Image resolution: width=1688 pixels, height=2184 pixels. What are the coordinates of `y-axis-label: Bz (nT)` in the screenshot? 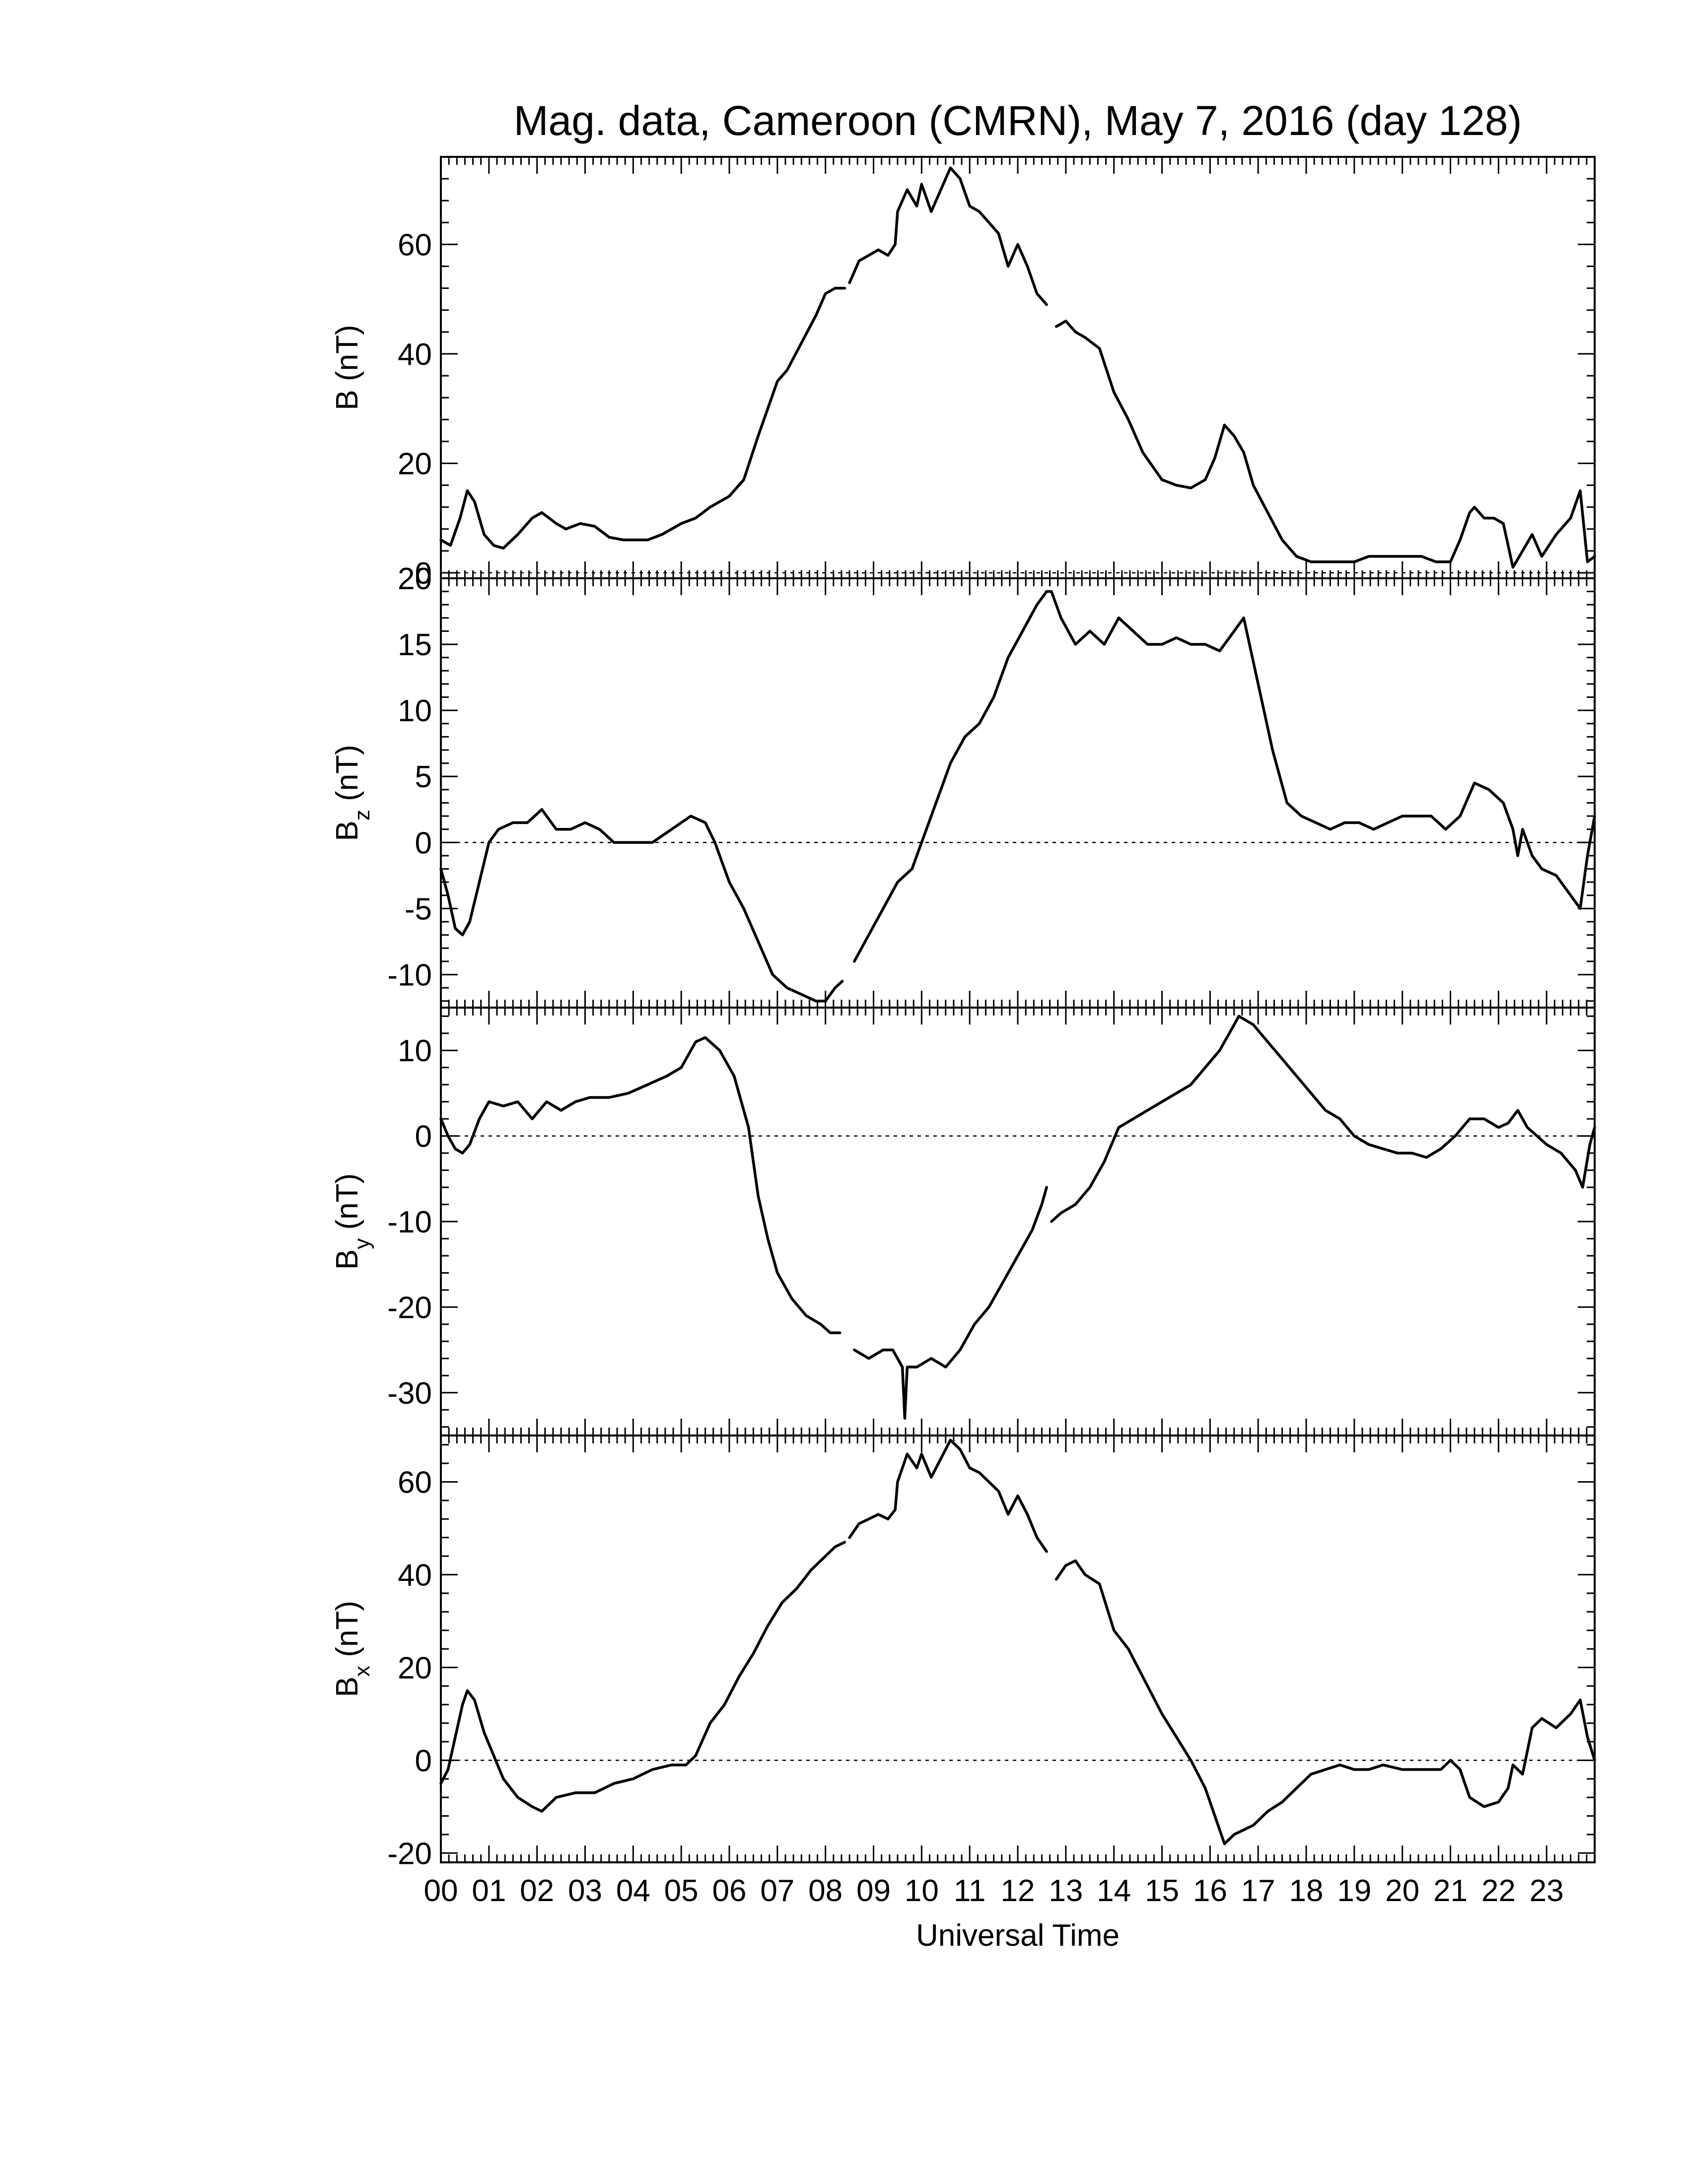 It's located at (352, 793).